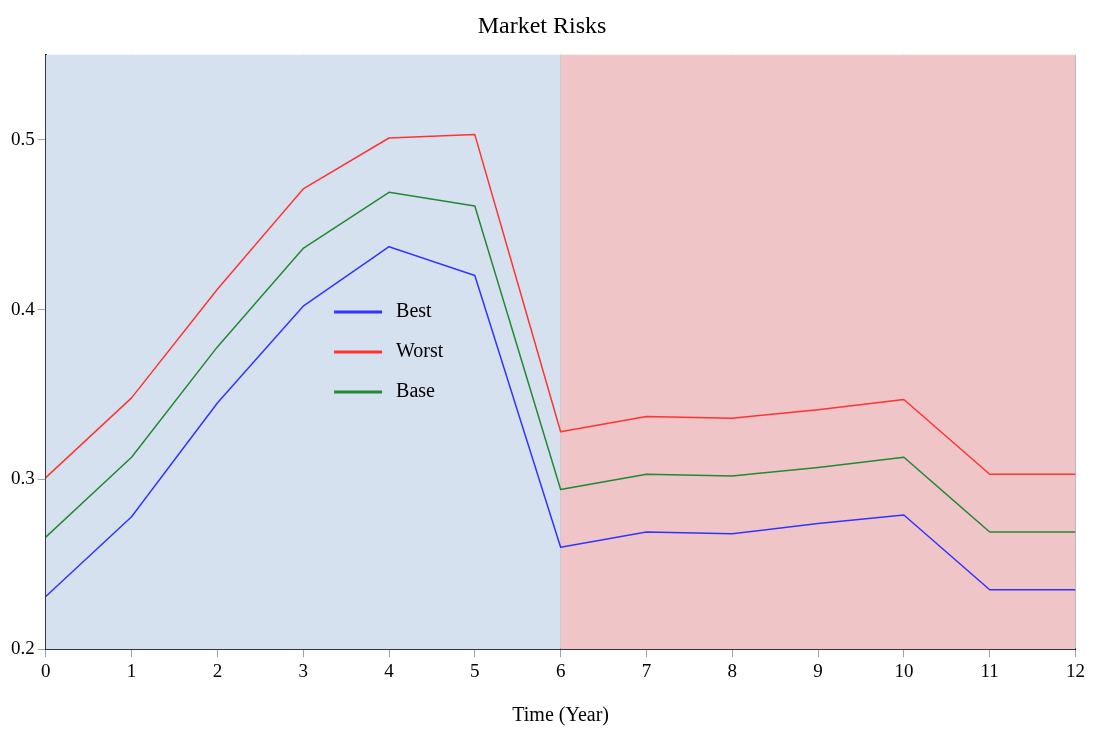  Describe the element at coordinates (131, 670) in the screenshot. I see `x-tick-label: 1` at that location.